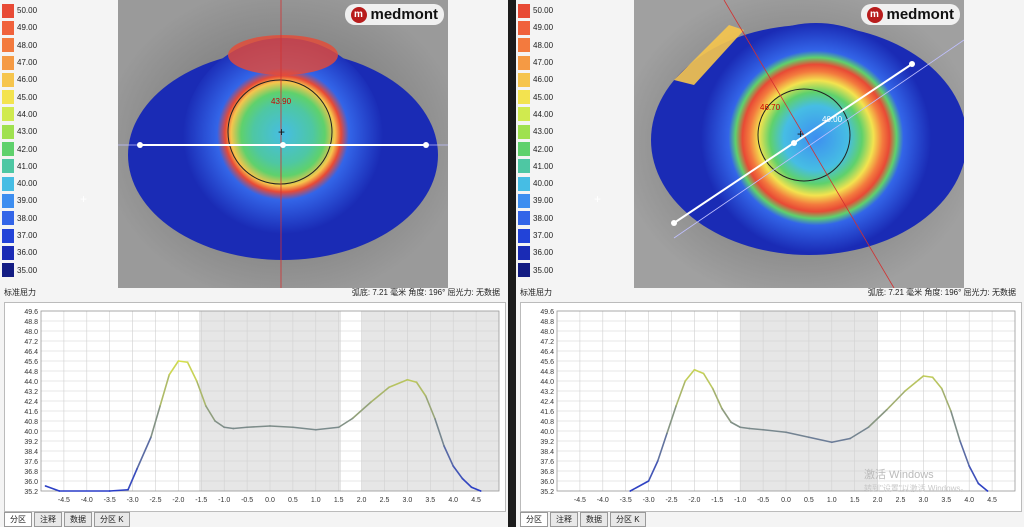 Image resolution: width=1024 pixels, height=527 pixels. I want to click on scale-row: 49.00, so click(538, 27).